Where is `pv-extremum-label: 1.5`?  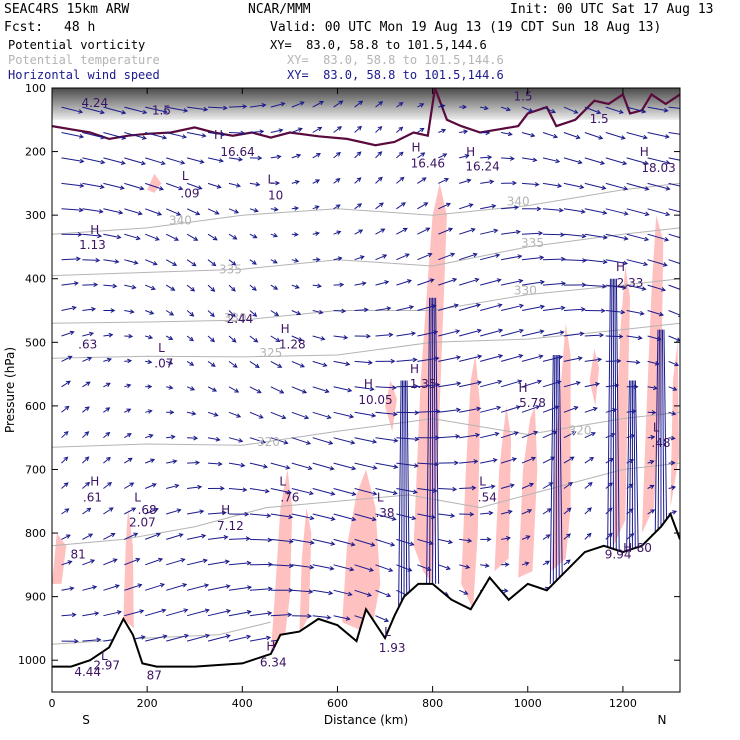
pv-extremum-label: 1.5 is located at coordinates (522, 97).